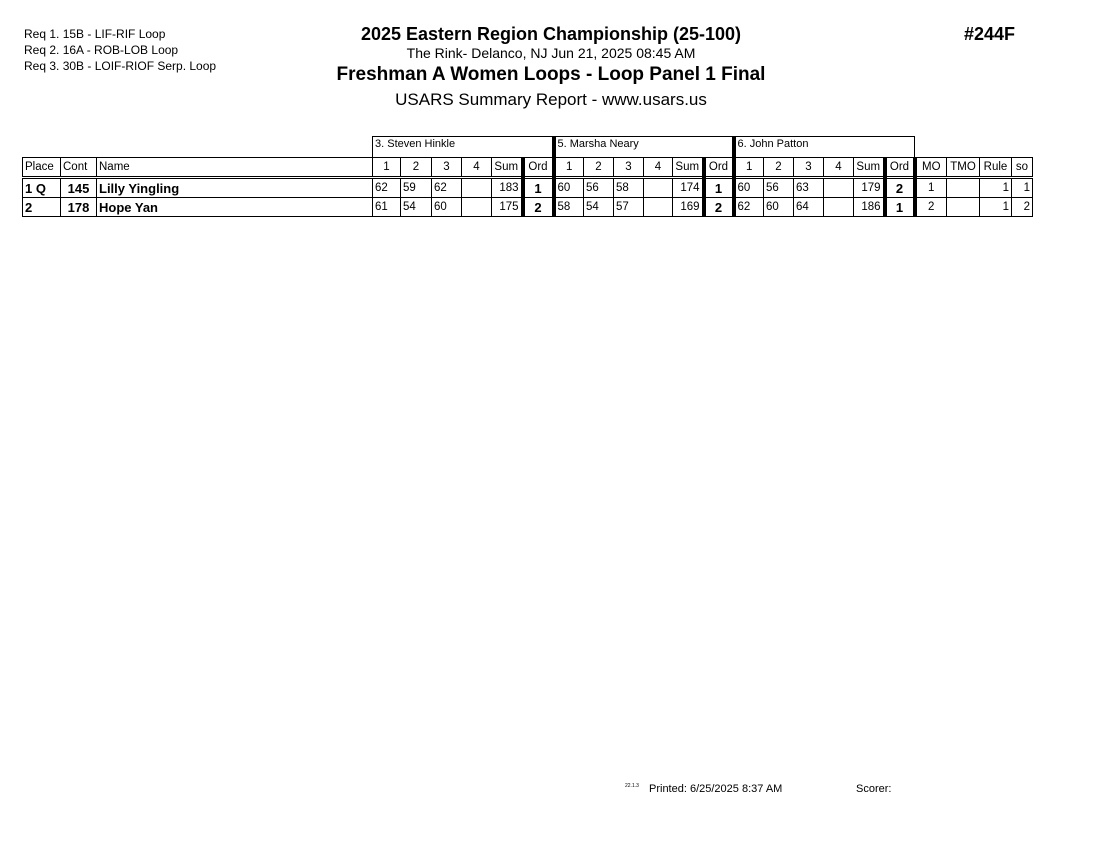 The image size is (1100, 850). Describe the element at coordinates (929, 168) in the screenshot. I see `header-mo: MO` at that location.